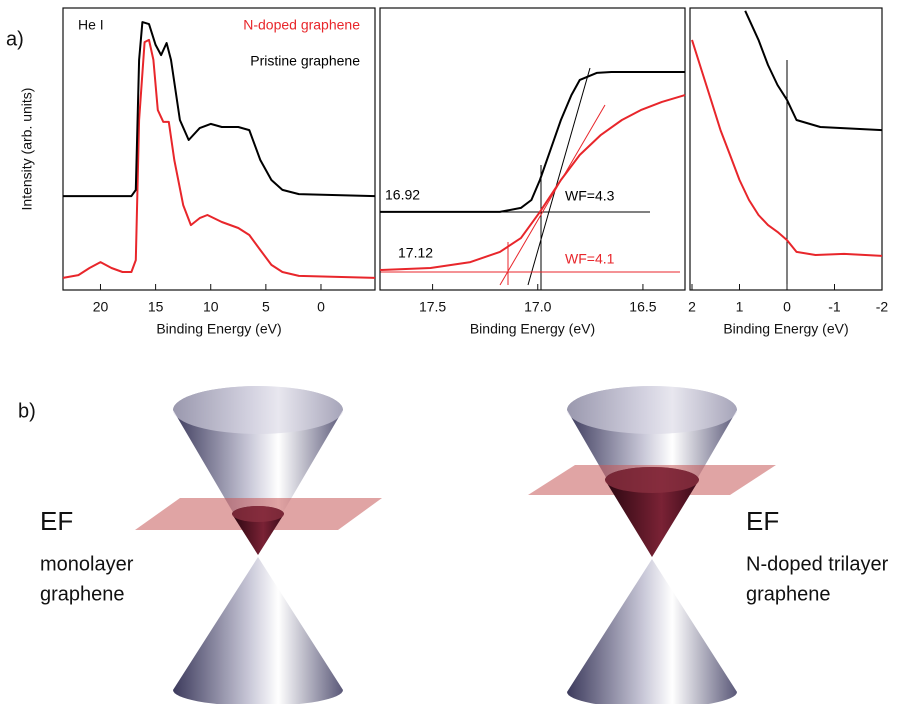  Describe the element at coordinates (305, 61) in the screenshot. I see `legend-entry: Pristine graphene` at that location.